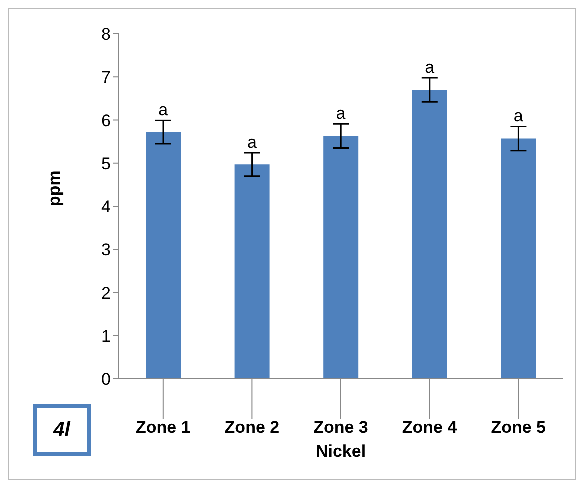  What do you see at coordinates (430, 428) in the screenshot?
I see `x-tick-label: Zone 4` at bounding box center [430, 428].